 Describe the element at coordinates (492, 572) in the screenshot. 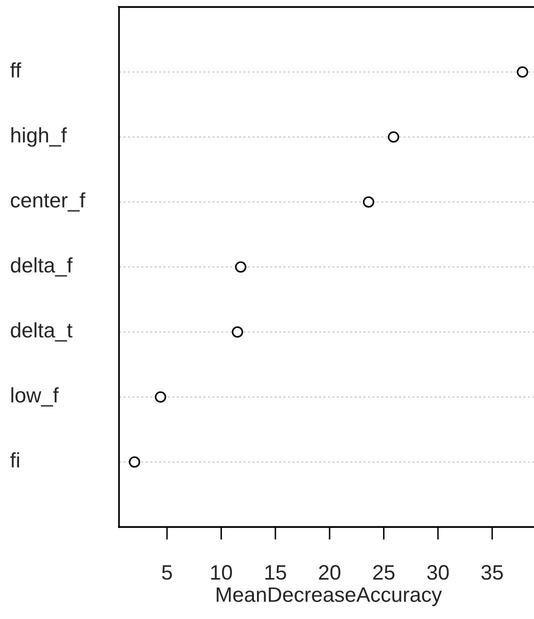

I see `x-tick-label: 35` at that location.